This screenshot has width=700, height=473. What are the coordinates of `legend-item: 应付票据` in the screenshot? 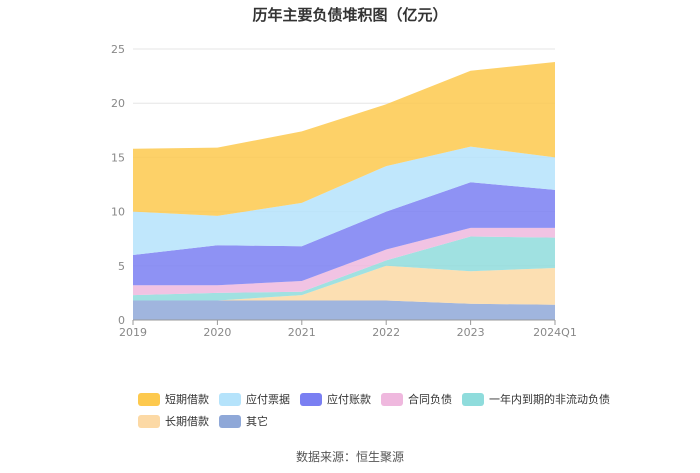 It's located at (254, 399).